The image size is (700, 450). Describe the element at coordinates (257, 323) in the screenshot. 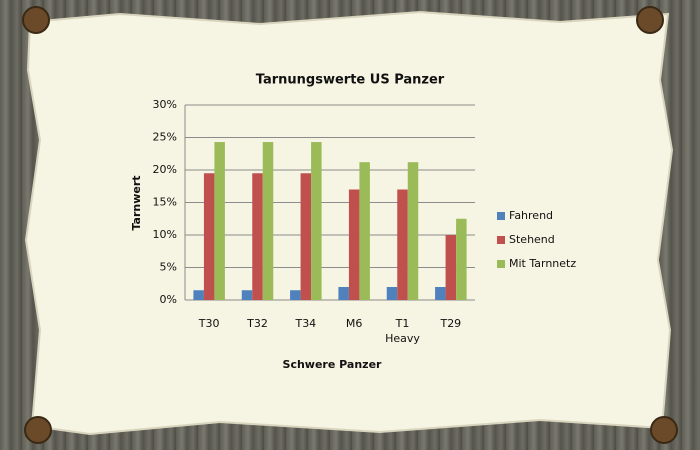

I see `x-tick-label: T32` at that location.